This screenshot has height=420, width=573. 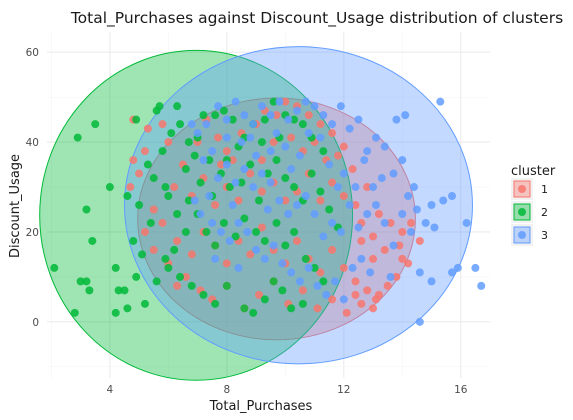 I want to click on y-tick-label: 60, so click(x=32, y=53).